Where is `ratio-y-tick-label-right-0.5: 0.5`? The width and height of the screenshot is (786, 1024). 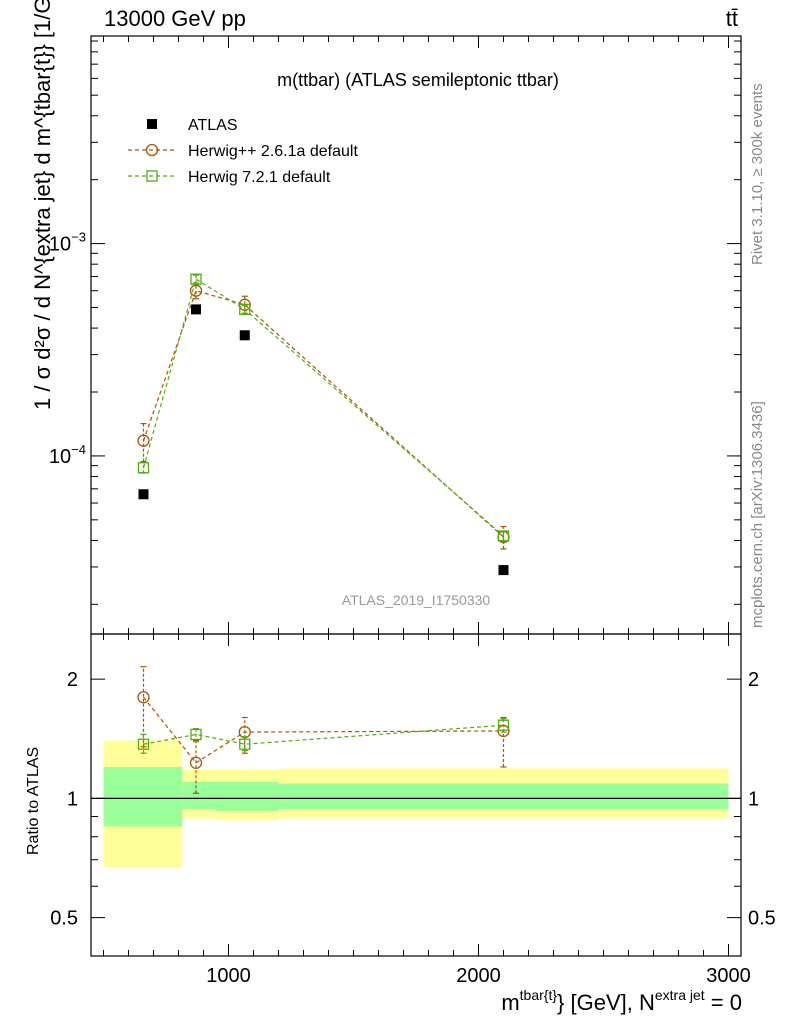 ratio-y-tick-label-right-0.5: 0.5 is located at coordinates (762, 919).